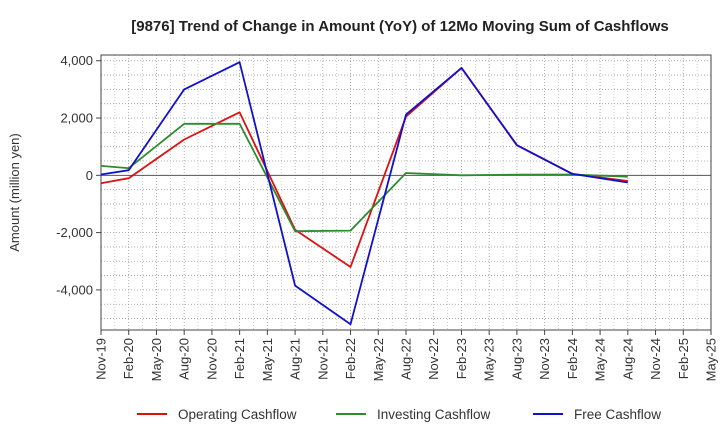 Image resolution: width=720 pixels, height=440 pixels. Describe the element at coordinates (434, 414) in the screenshot. I see `legend-label: Investing Cashflow` at that location.